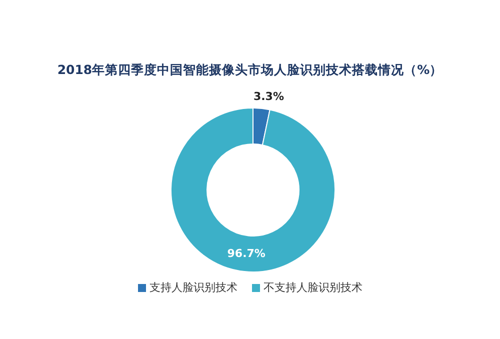  What do you see at coordinates (312, 287) in the screenshot?
I see `legend-label: 不支持人脸识别技术` at bounding box center [312, 287].